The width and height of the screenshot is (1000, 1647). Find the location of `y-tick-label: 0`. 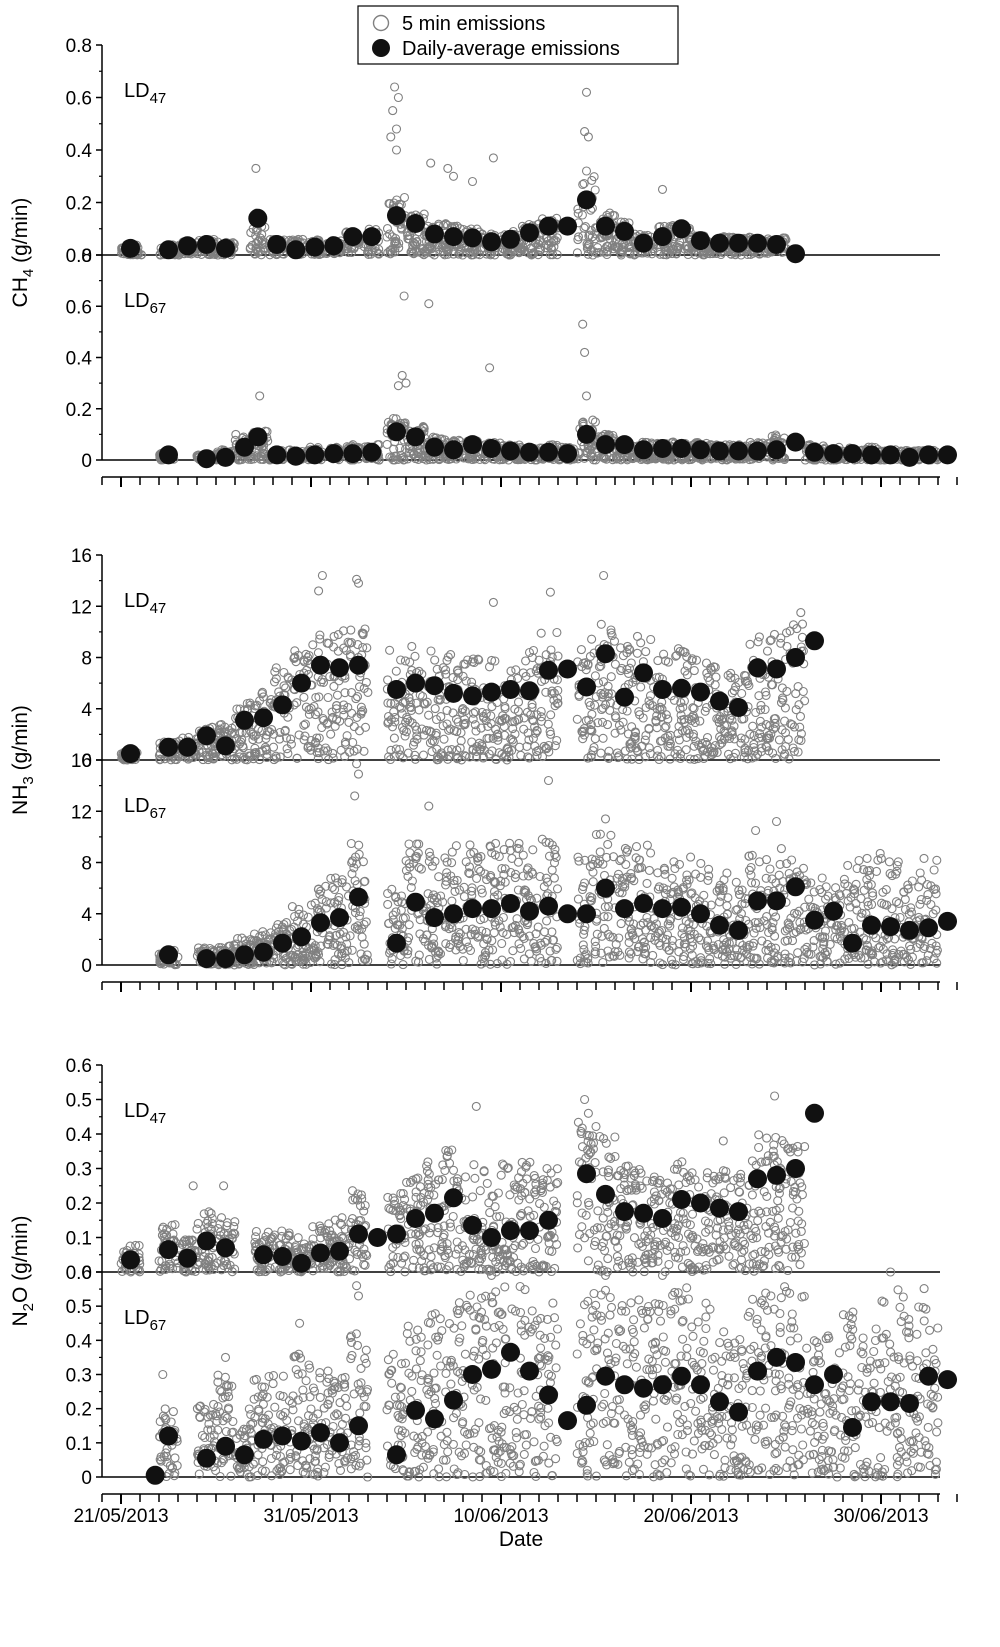

y-tick-label: 0 is located at coordinates (86, 761).